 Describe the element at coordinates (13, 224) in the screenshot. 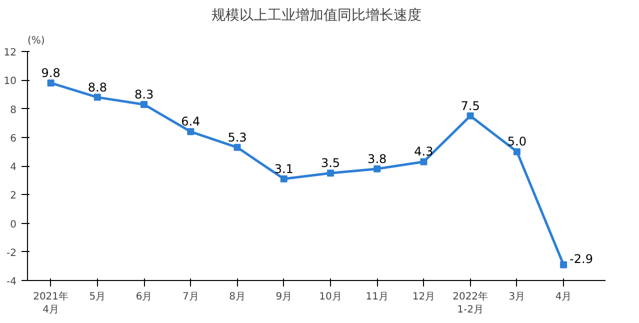

I see `y-tick-label: 0` at that location.